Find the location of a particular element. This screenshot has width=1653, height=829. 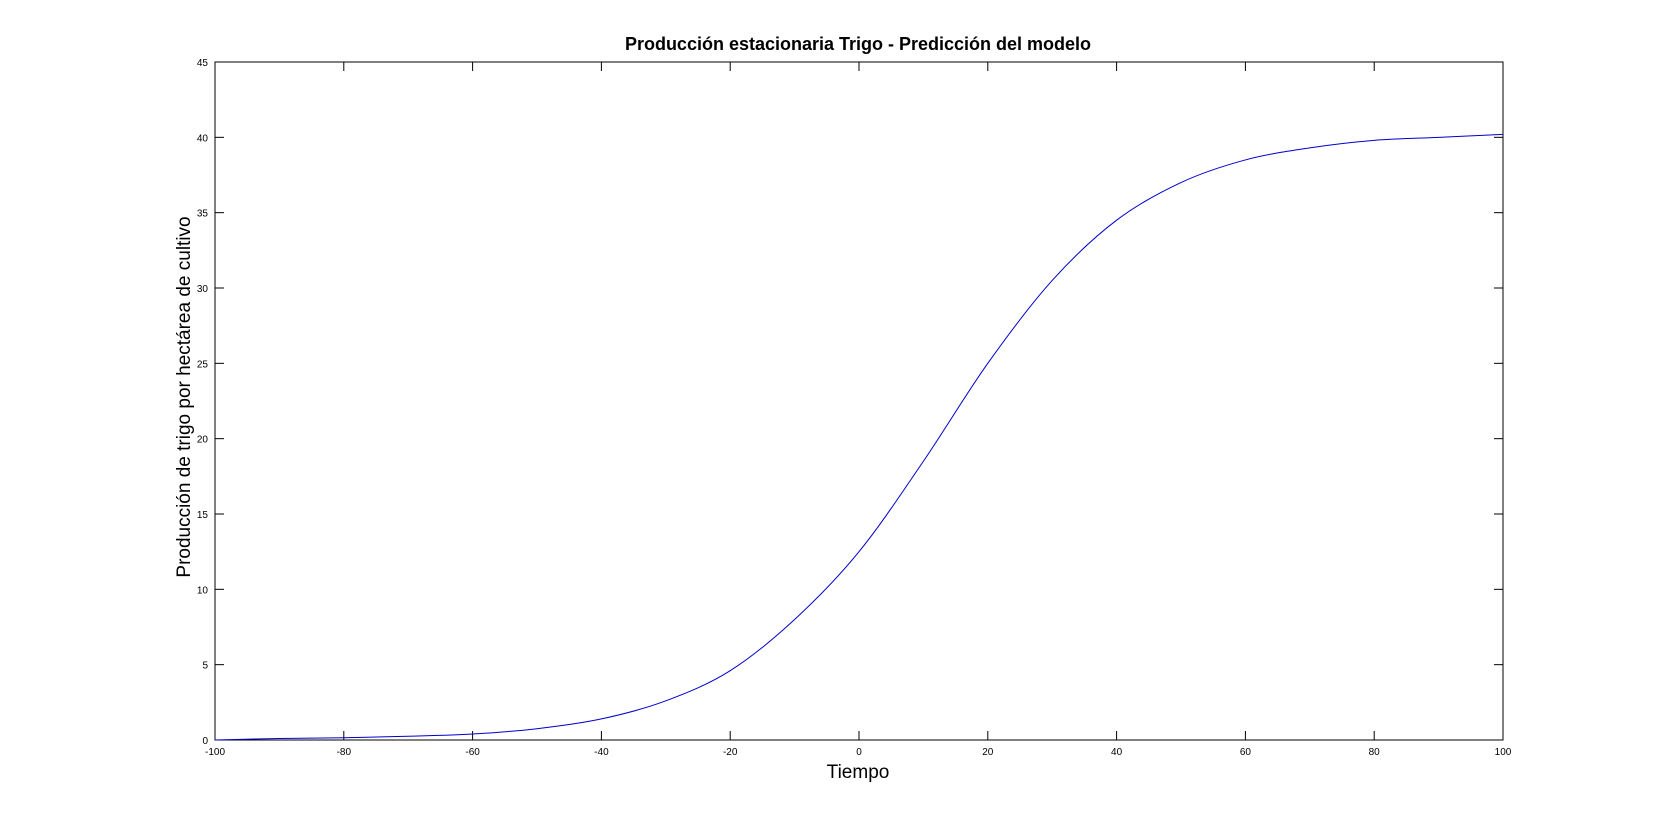

x-tick-label: -40 is located at coordinates (601, 752).